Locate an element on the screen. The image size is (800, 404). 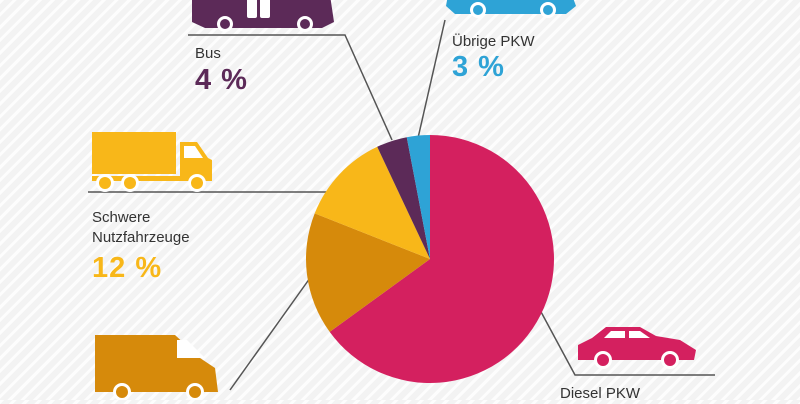
sedan-icon is located at coordinates (637, 348).